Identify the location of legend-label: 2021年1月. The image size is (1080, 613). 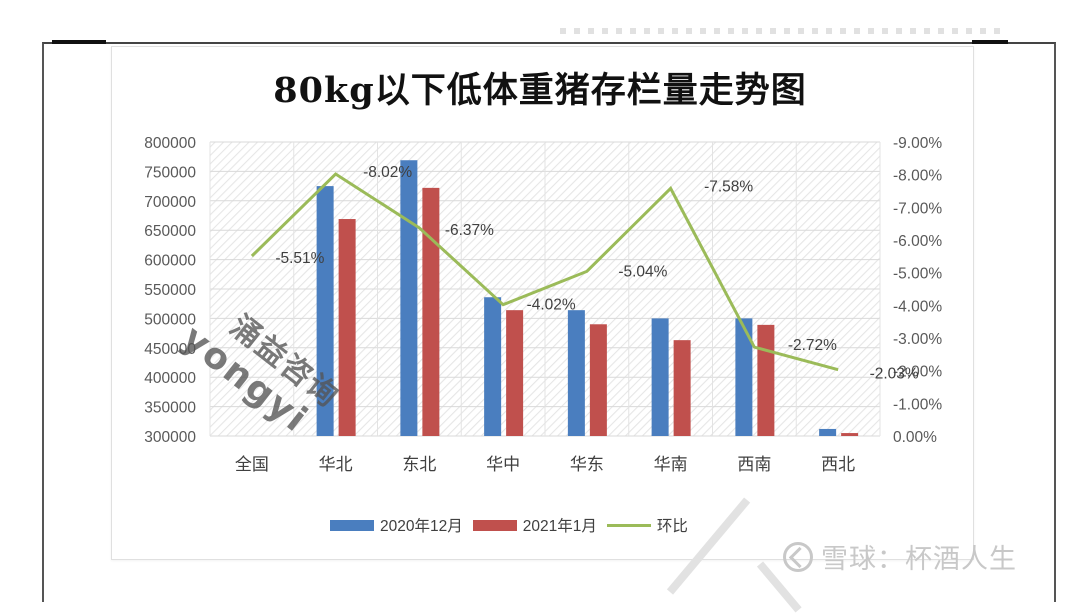
(559, 526).